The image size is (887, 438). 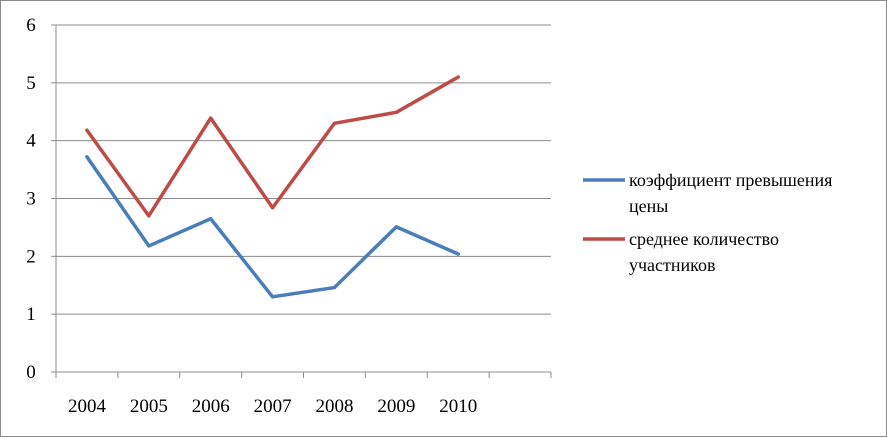 I want to click on x-tick-labels: 2004 2005 2006 2007 2008 2009 2010, so click(x=272, y=406).